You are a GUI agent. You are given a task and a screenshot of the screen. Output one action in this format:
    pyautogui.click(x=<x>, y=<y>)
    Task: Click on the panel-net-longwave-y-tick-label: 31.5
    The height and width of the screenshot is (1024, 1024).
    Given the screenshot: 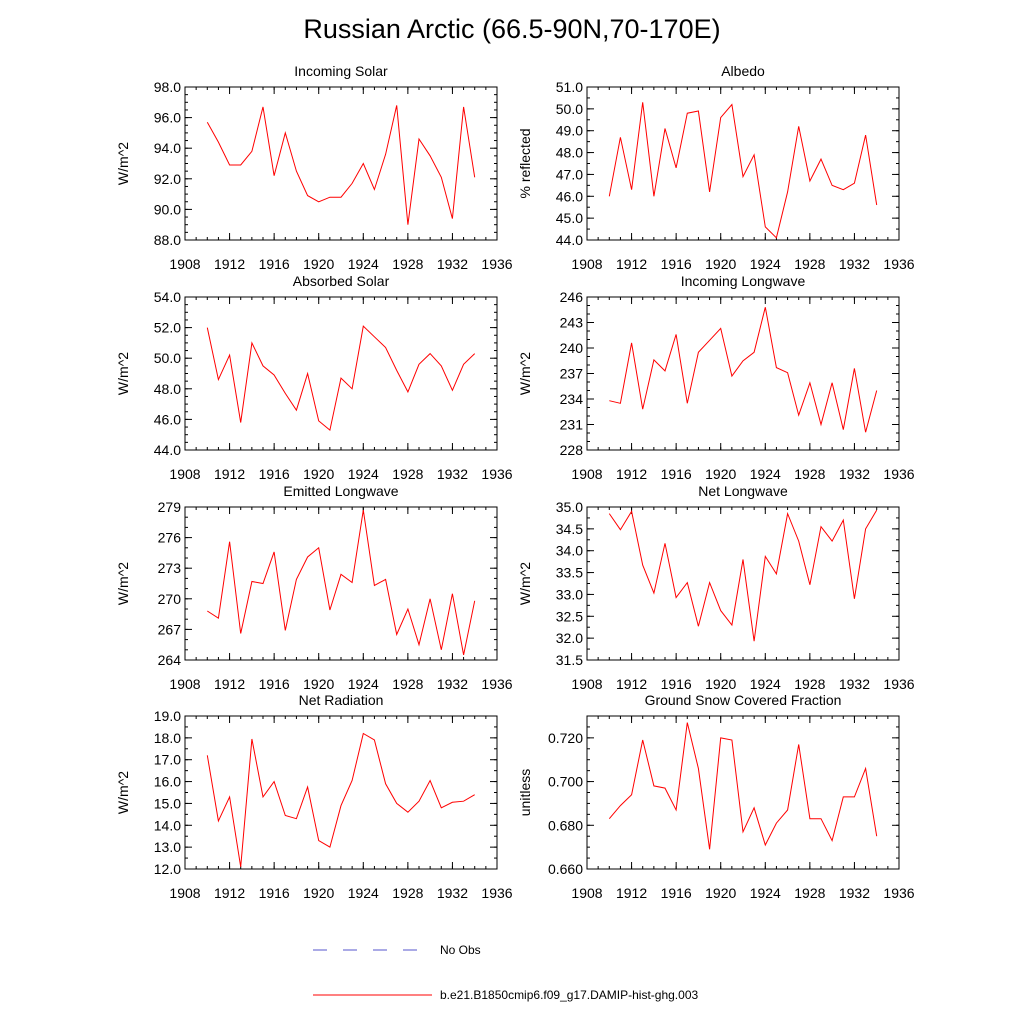 What is the action you would take?
    pyautogui.click(x=569, y=660)
    